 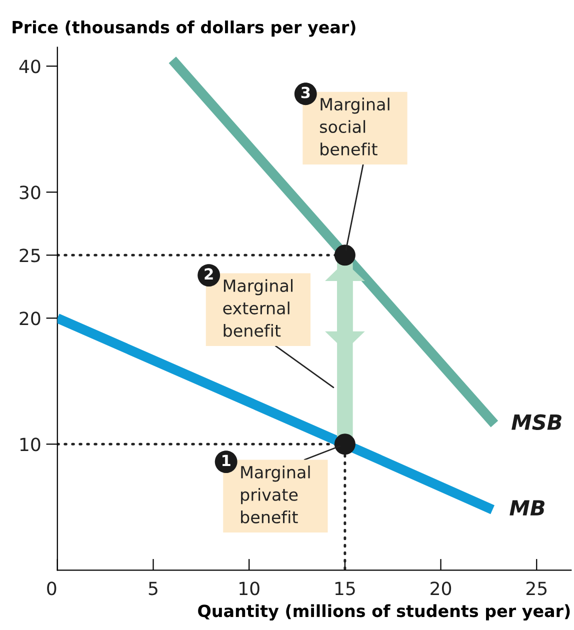 I want to click on x-tick-label: 15, so click(x=345, y=589).